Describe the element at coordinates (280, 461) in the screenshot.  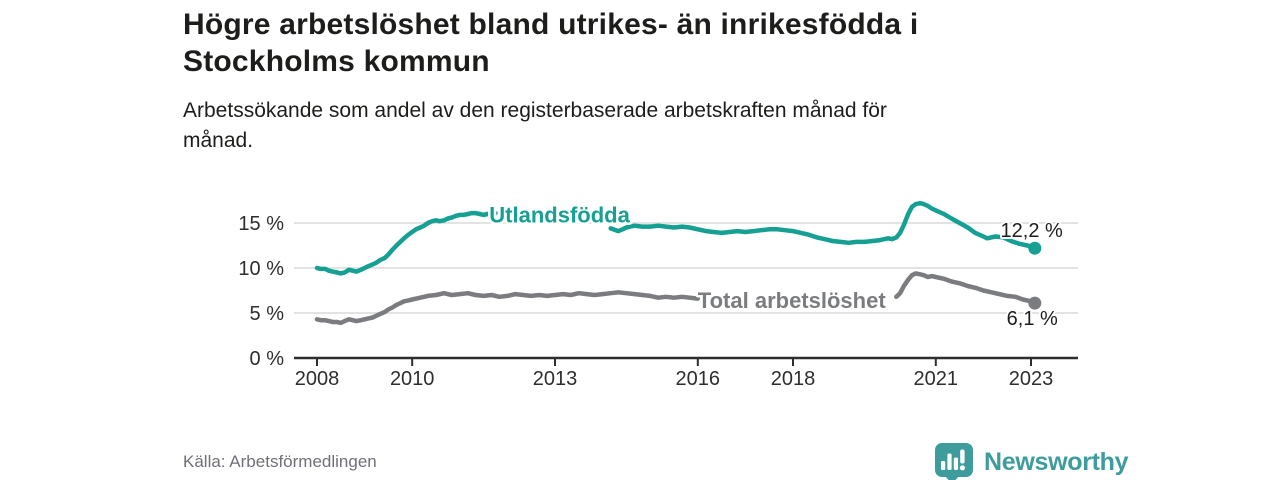
I see `source-note: Källa: Arbetsförmedlingen` at that location.